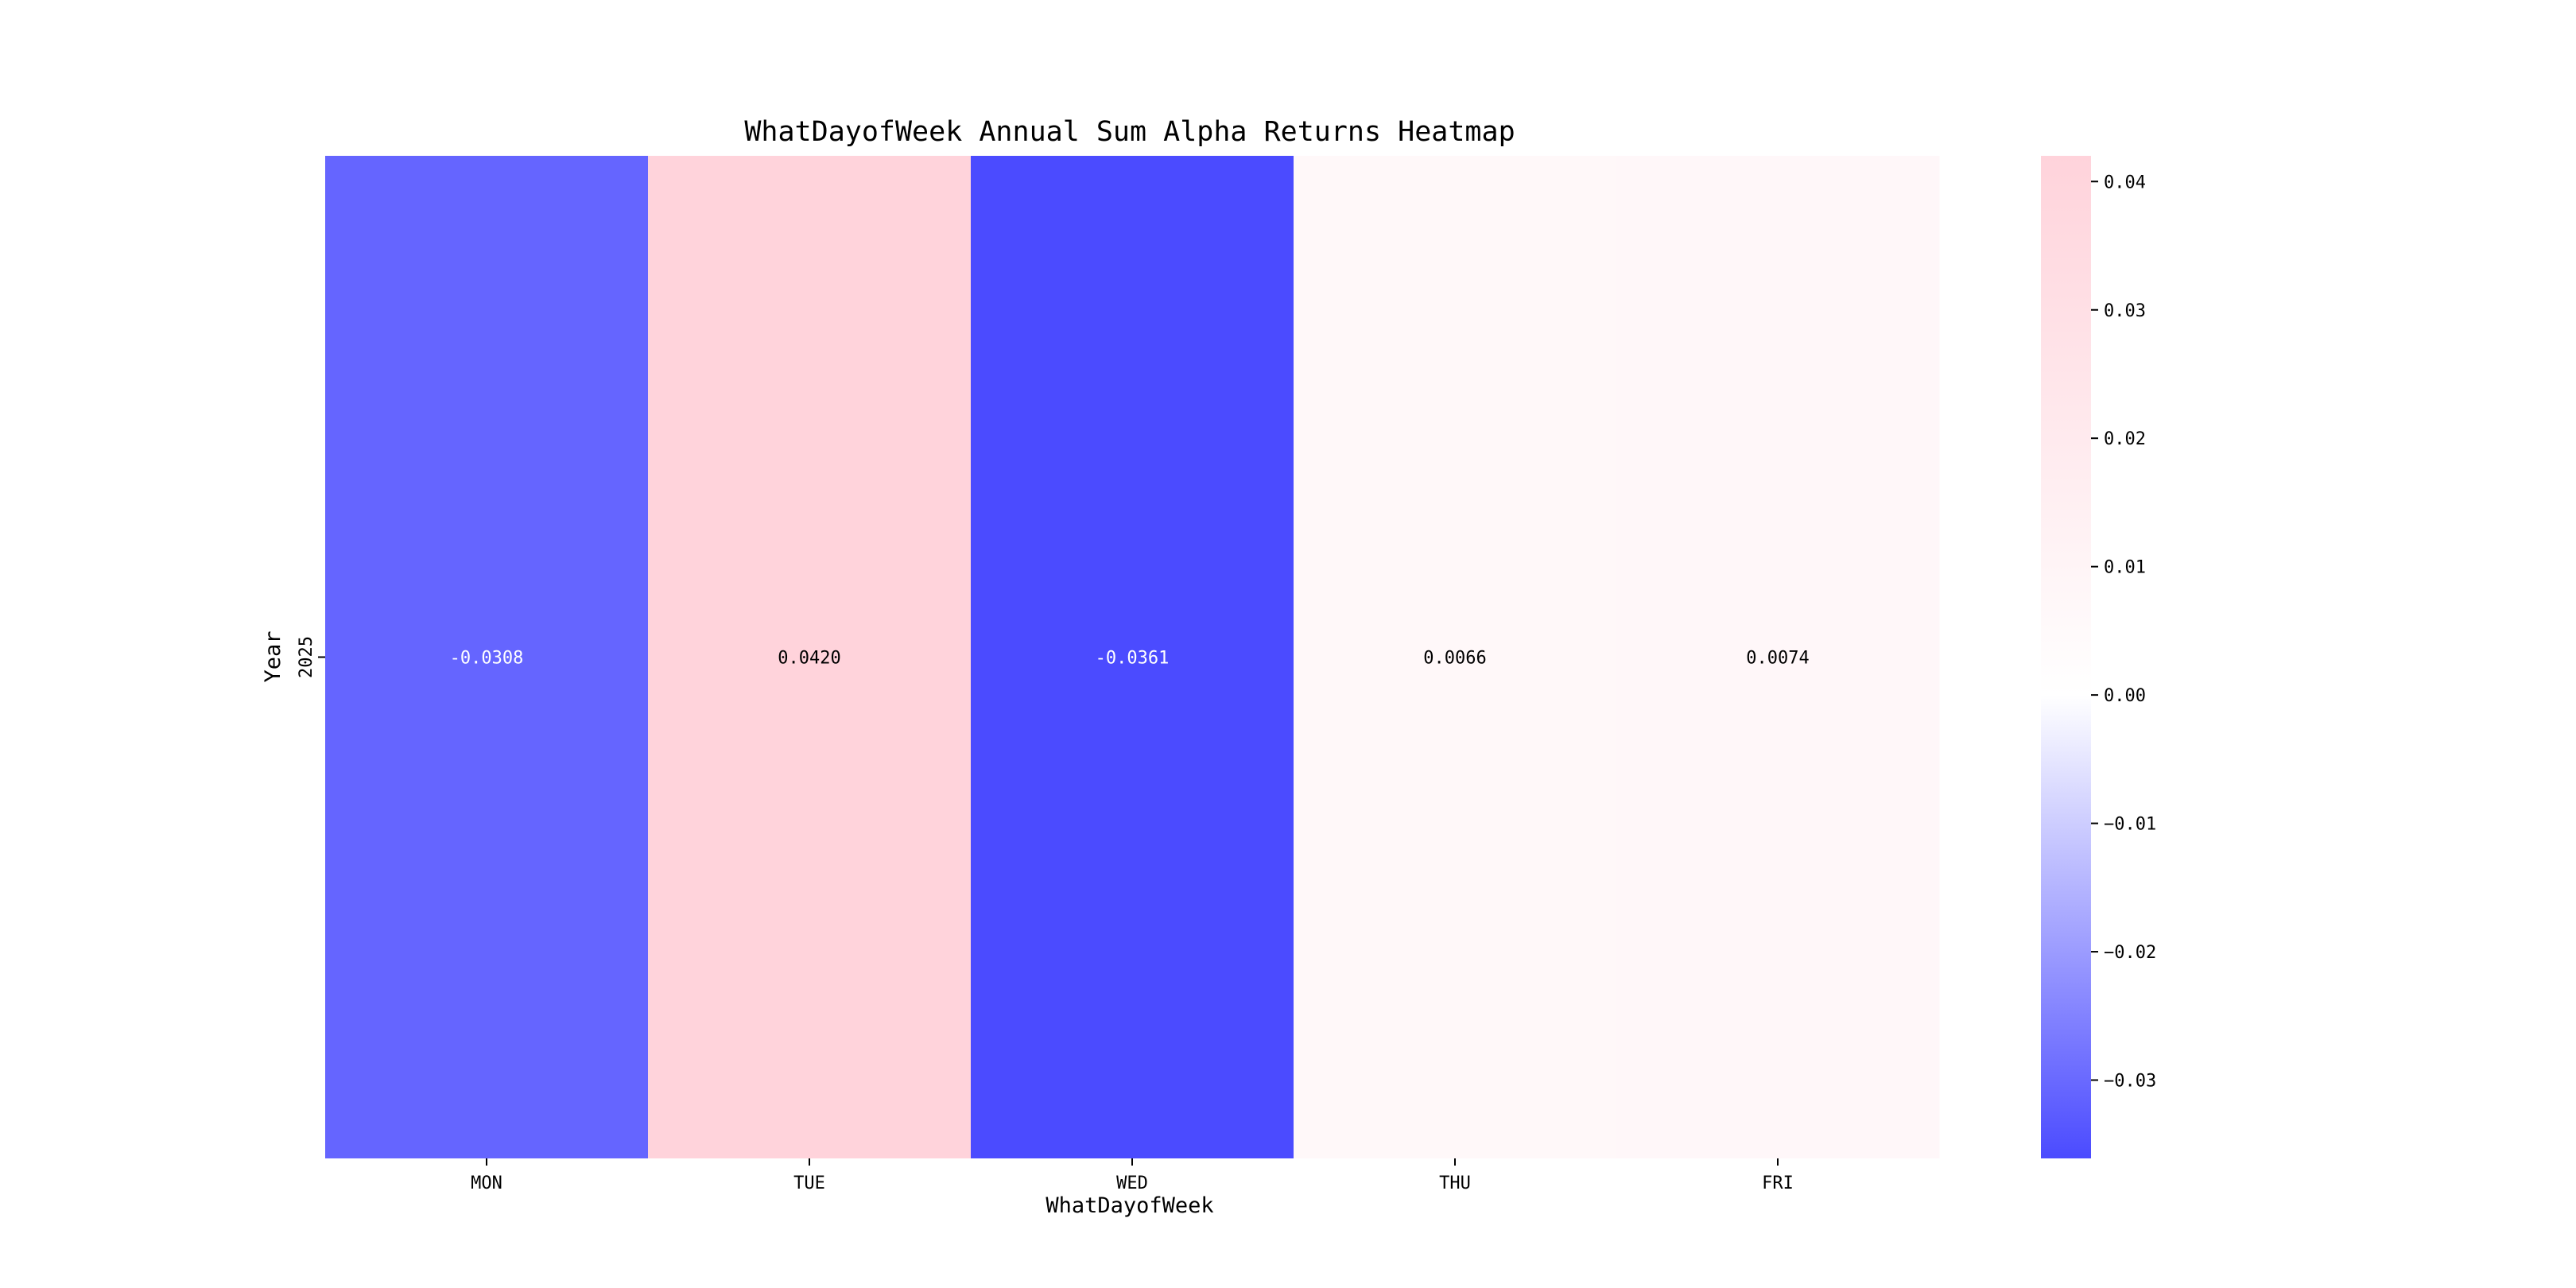  I want to click on x-tick-label: TUE, so click(809, 1183).